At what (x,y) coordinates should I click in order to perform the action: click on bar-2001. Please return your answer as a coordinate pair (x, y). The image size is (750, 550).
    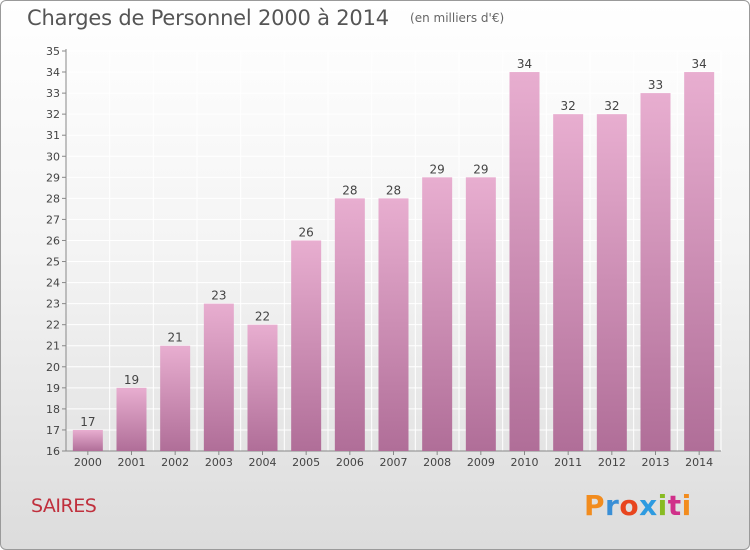
    Looking at the image, I should click on (131, 419).